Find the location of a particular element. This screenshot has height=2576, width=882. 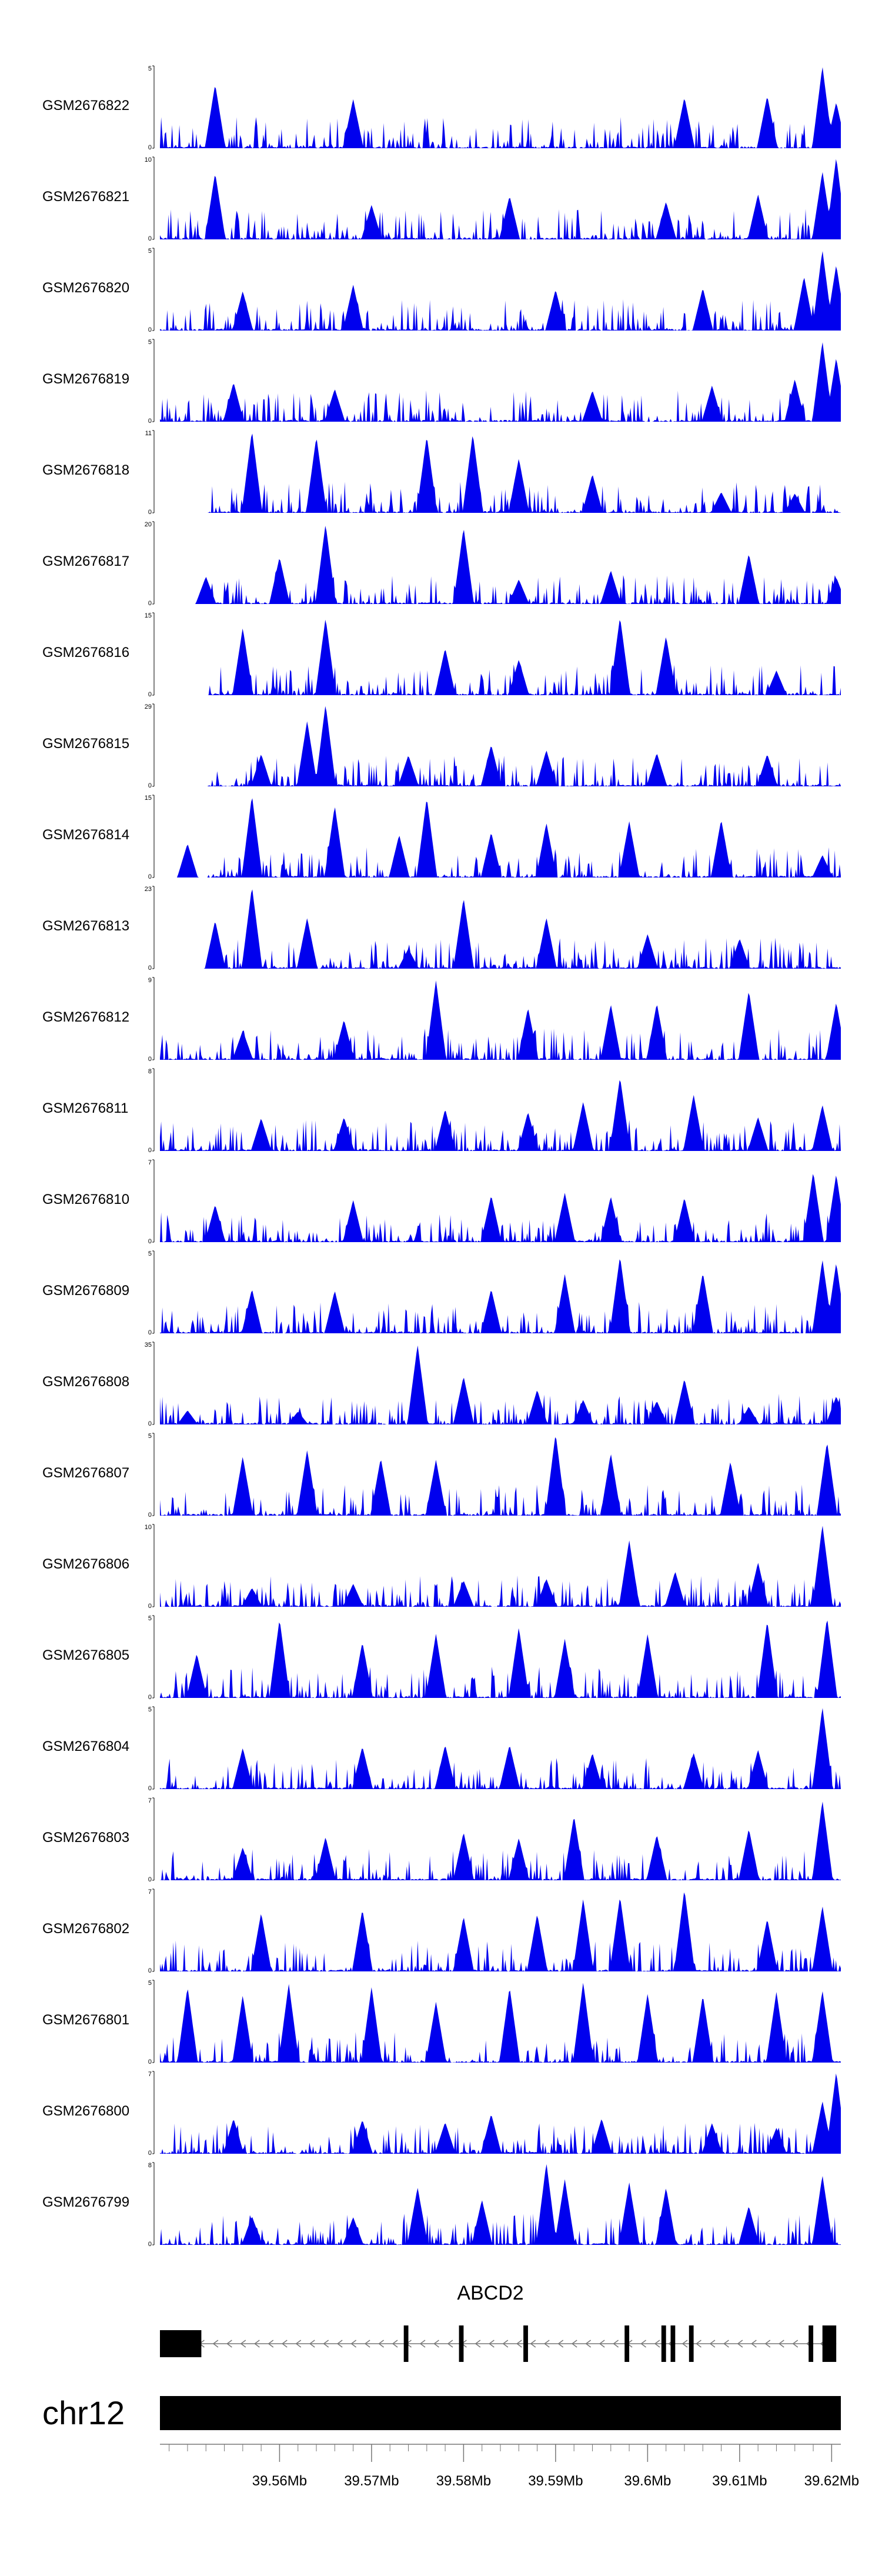

track-GSM2676821: GSM2676821 10 0 is located at coordinates (441, 199).